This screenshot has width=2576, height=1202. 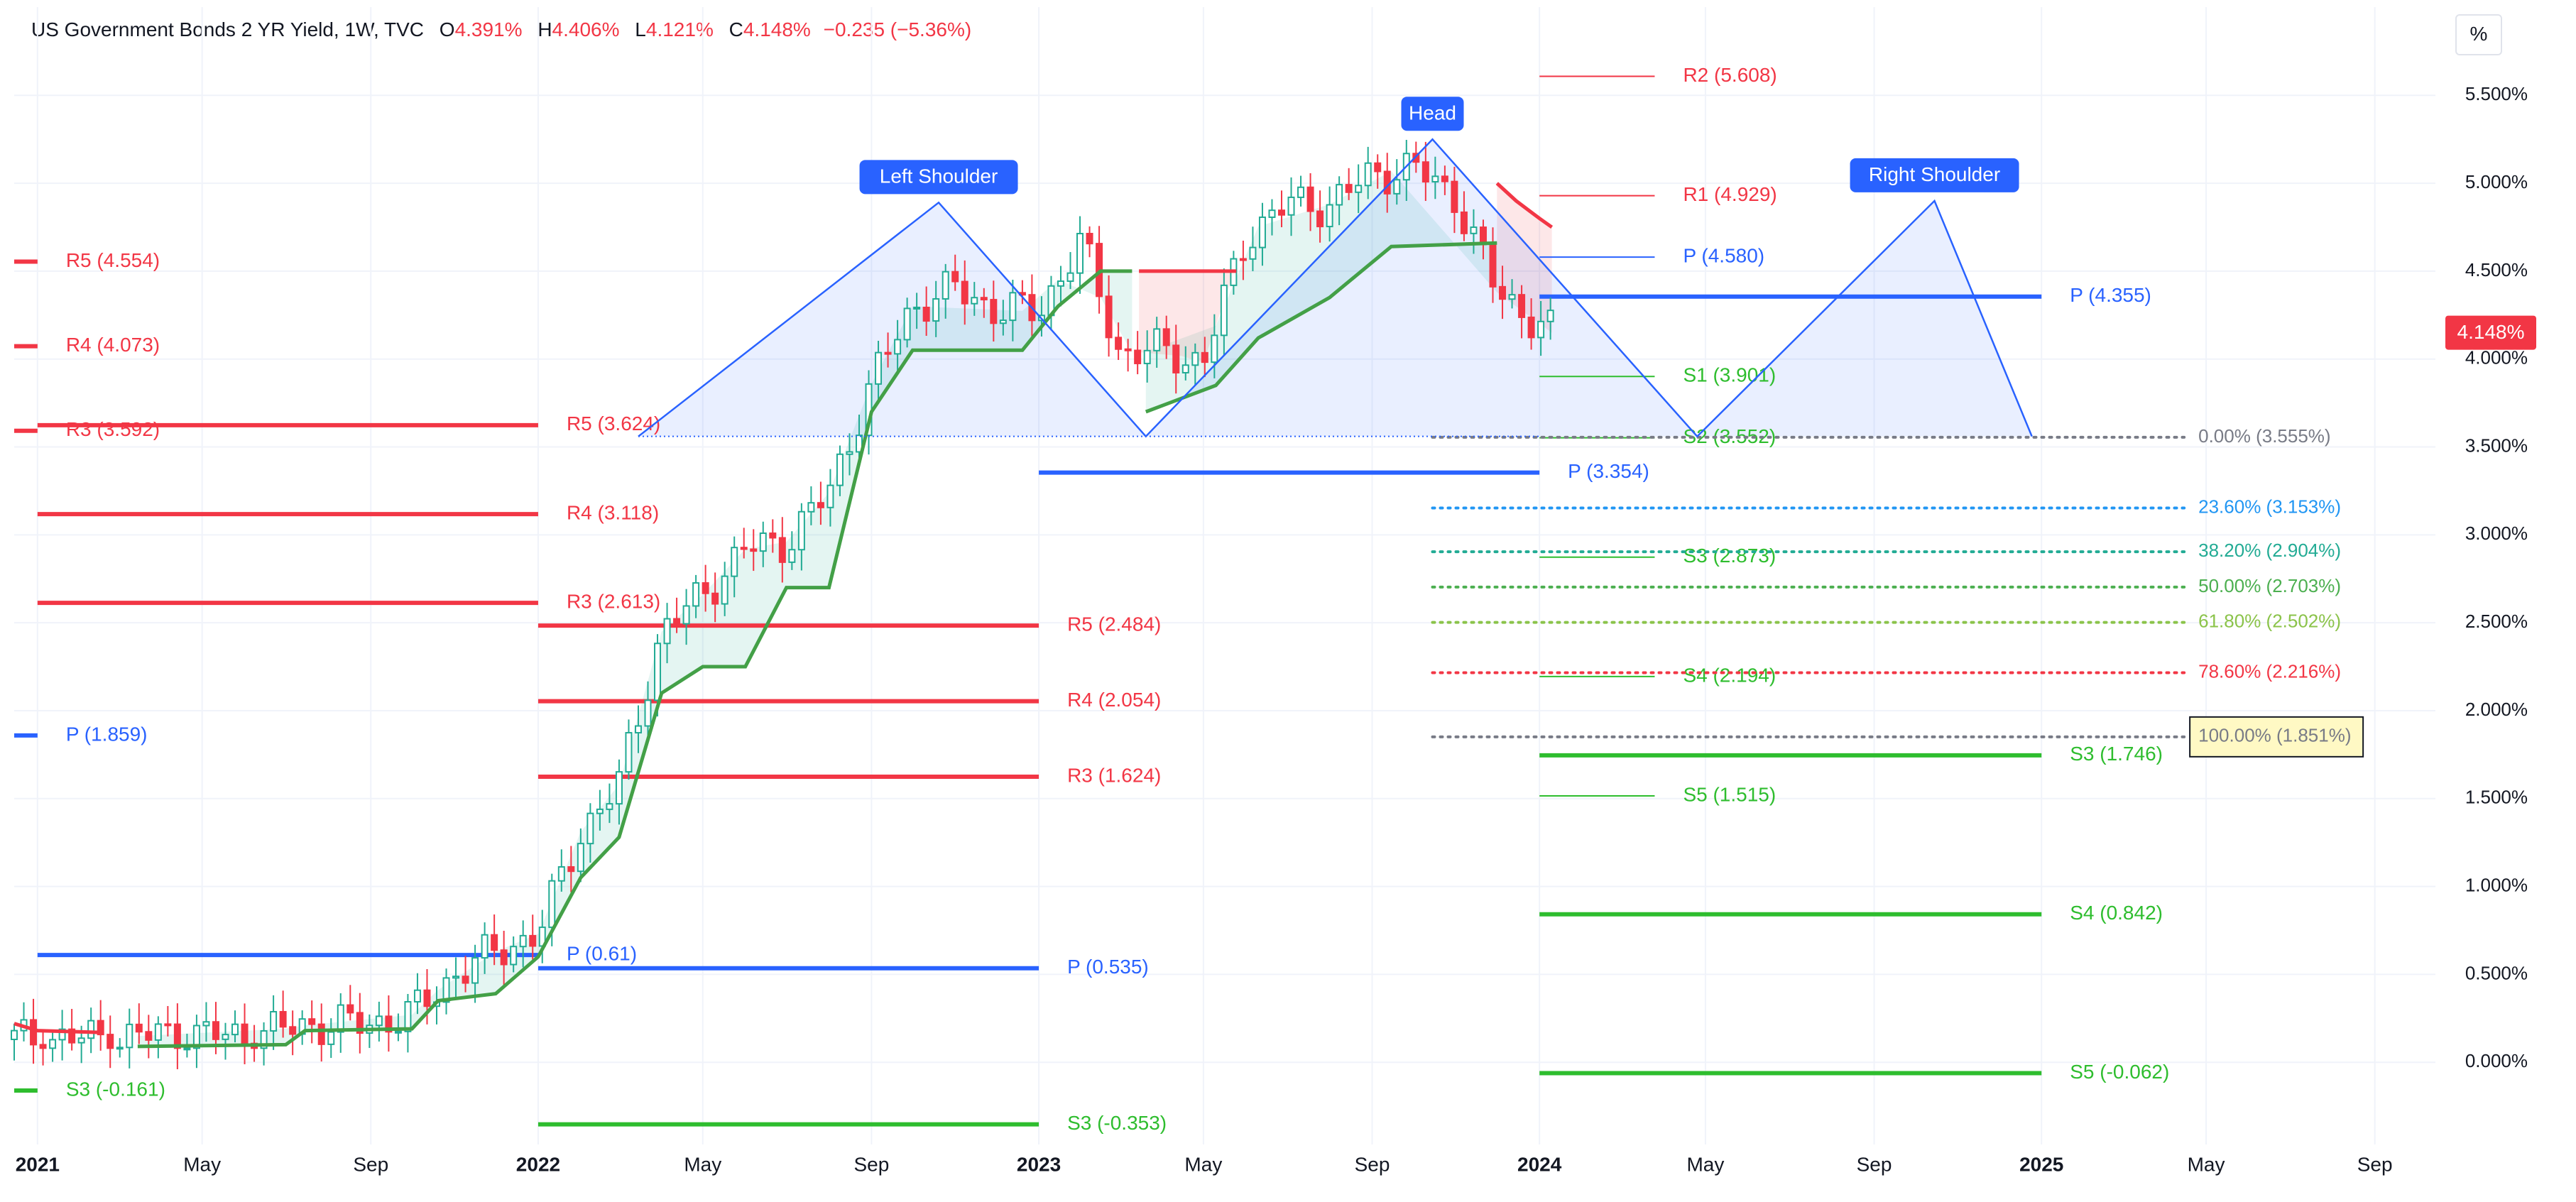 What do you see at coordinates (1432, 113) in the screenshot?
I see `pattern-label-text: Head` at bounding box center [1432, 113].